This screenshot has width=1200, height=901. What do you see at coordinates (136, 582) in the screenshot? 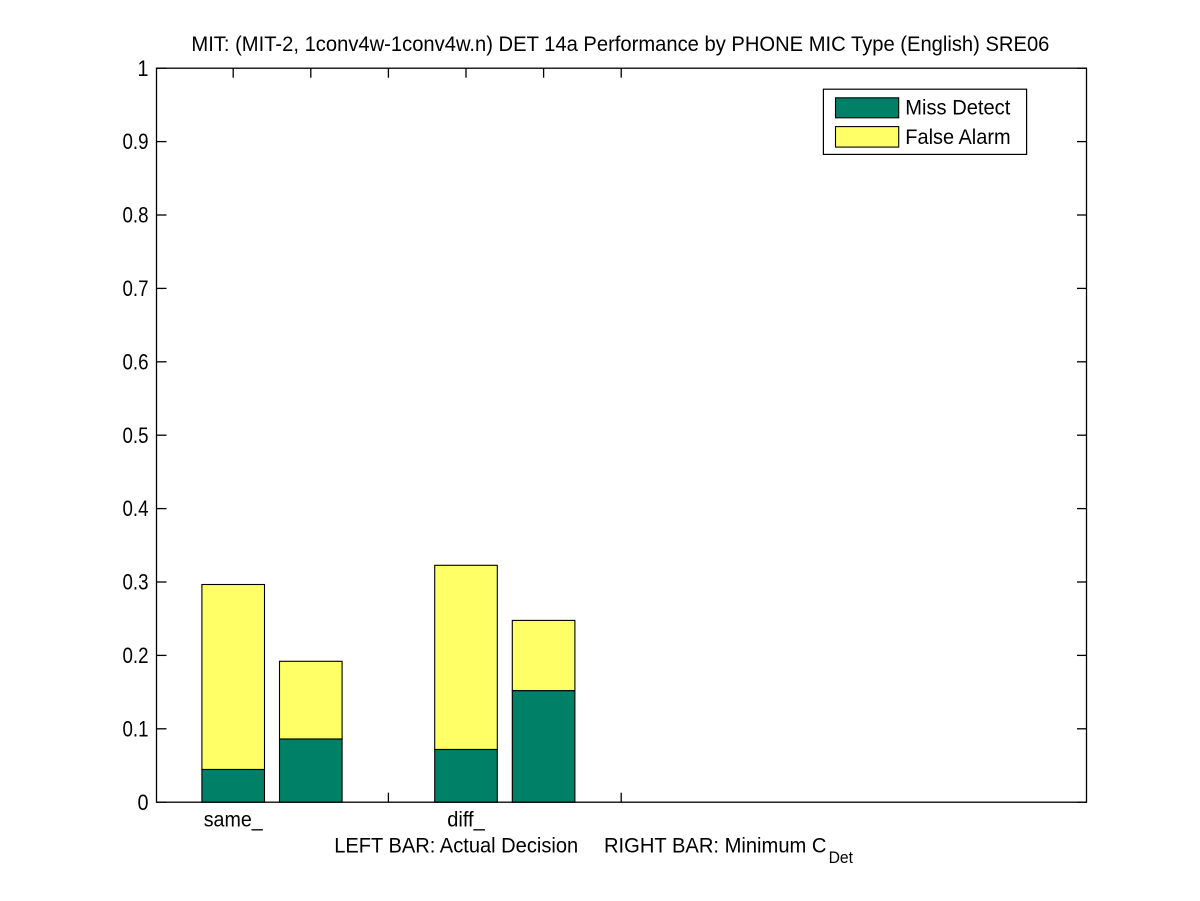
I see `svg-text: 0.3` at bounding box center [136, 582].